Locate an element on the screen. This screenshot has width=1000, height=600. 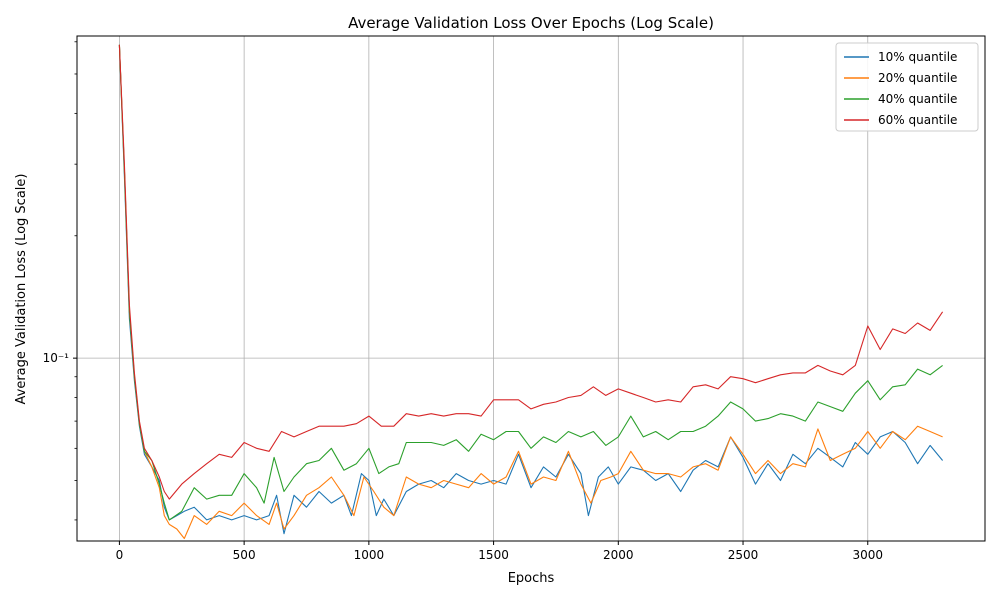
x-tick-label: 1000 is located at coordinates (369, 555).